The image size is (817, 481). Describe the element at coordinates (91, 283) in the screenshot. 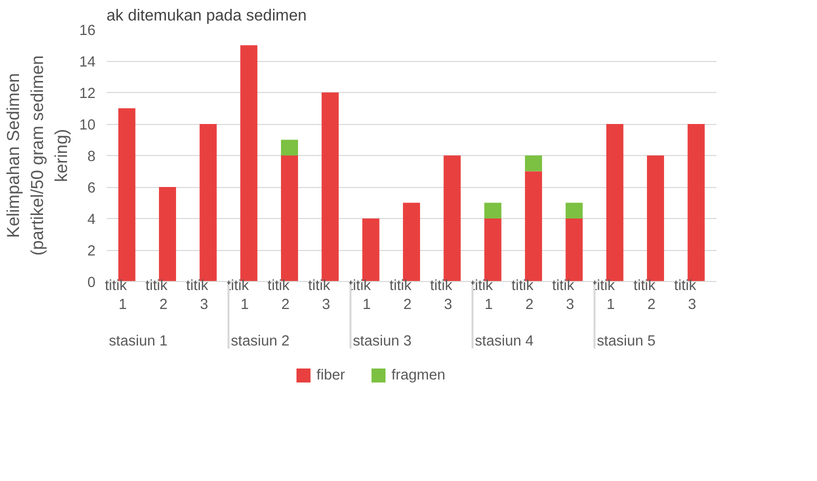

I see `y-tick-label: 0` at that location.